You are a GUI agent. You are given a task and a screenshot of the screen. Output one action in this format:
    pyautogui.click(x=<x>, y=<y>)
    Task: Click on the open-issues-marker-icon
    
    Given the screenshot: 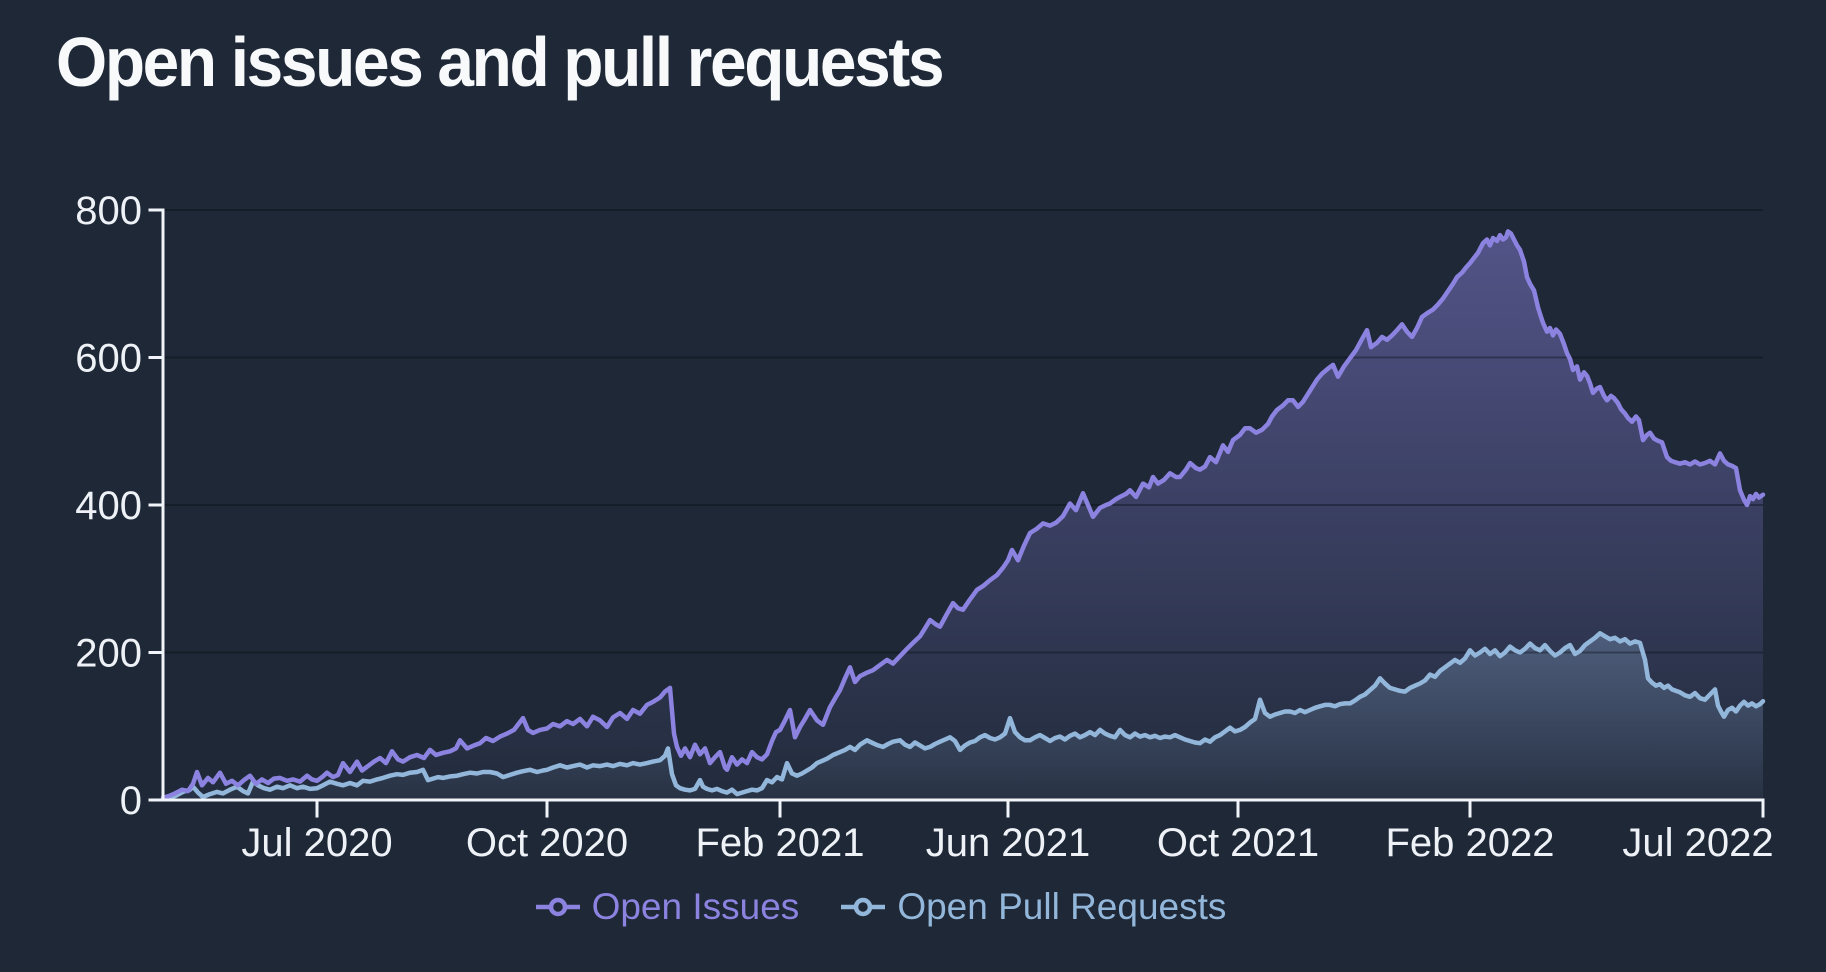 What is the action you would take?
    pyautogui.click(x=557, y=907)
    